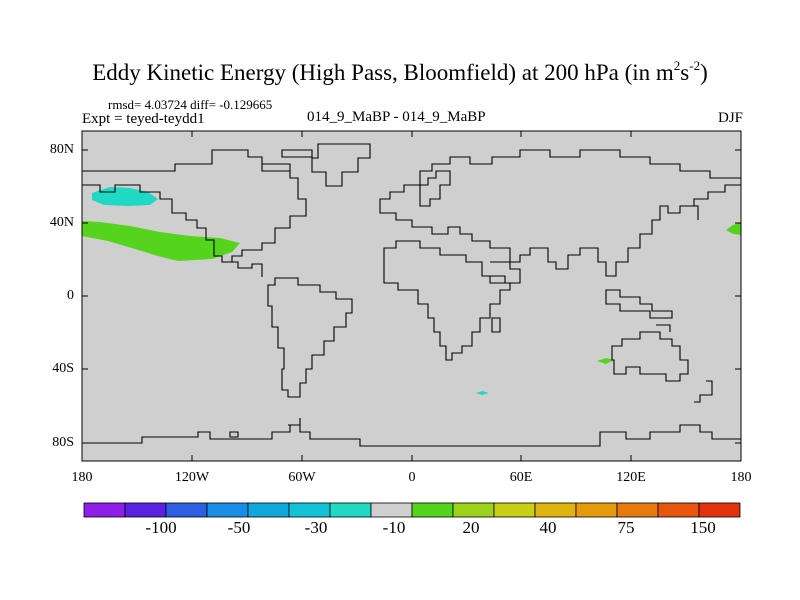 This screenshot has height=600, width=800. Describe the element at coordinates (239, 527) in the screenshot. I see `colorbar-label: -50` at that location.